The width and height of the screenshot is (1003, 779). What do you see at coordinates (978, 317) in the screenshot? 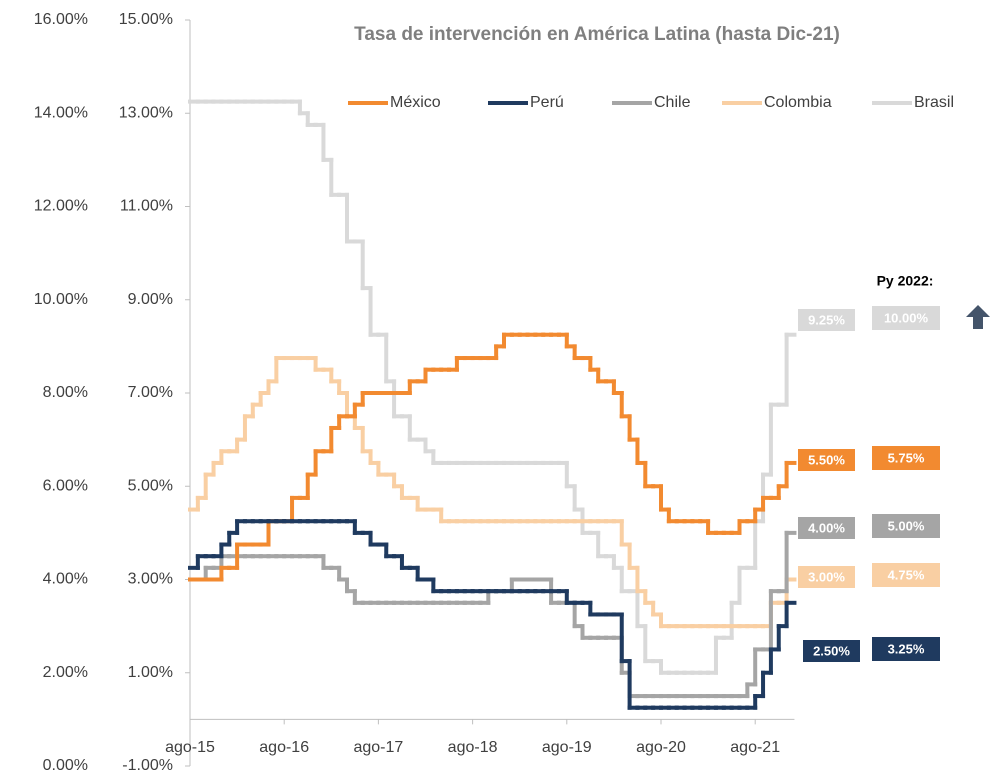
I see `up-arrow` at bounding box center [978, 317].